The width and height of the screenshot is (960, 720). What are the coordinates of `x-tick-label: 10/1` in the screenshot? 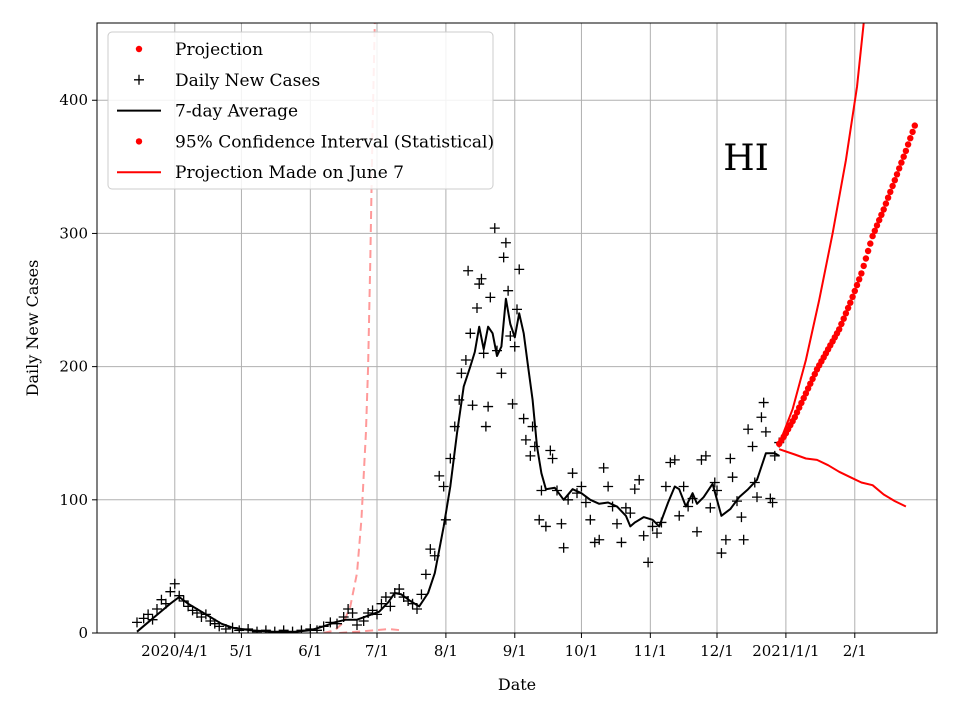 It's located at (582, 651).